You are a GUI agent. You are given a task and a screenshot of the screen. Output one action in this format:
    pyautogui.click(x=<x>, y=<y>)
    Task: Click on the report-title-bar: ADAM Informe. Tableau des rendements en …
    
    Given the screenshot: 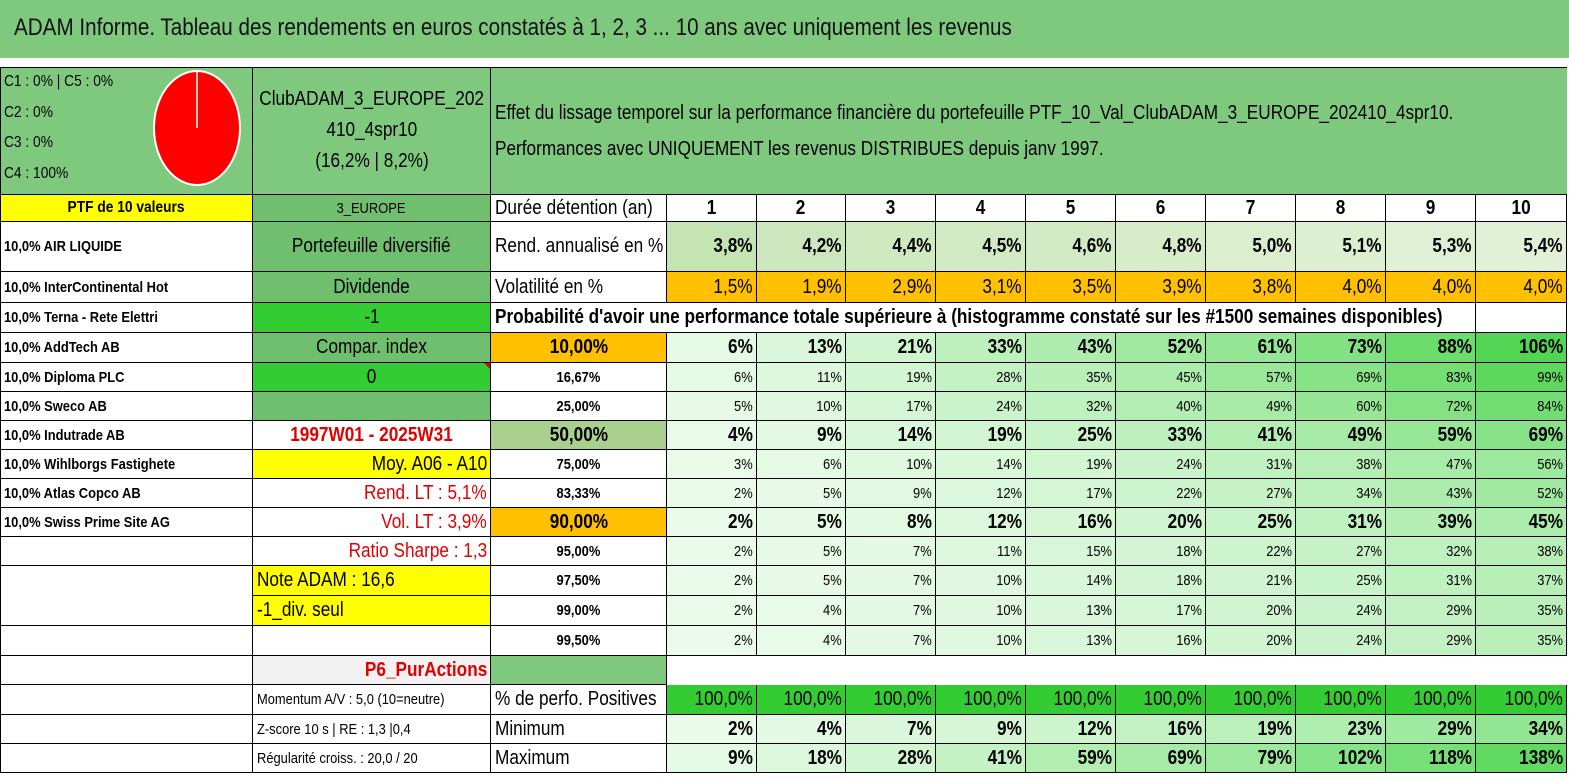 What is the action you would take?
    pyautogui.click(x=784, y=30)
    